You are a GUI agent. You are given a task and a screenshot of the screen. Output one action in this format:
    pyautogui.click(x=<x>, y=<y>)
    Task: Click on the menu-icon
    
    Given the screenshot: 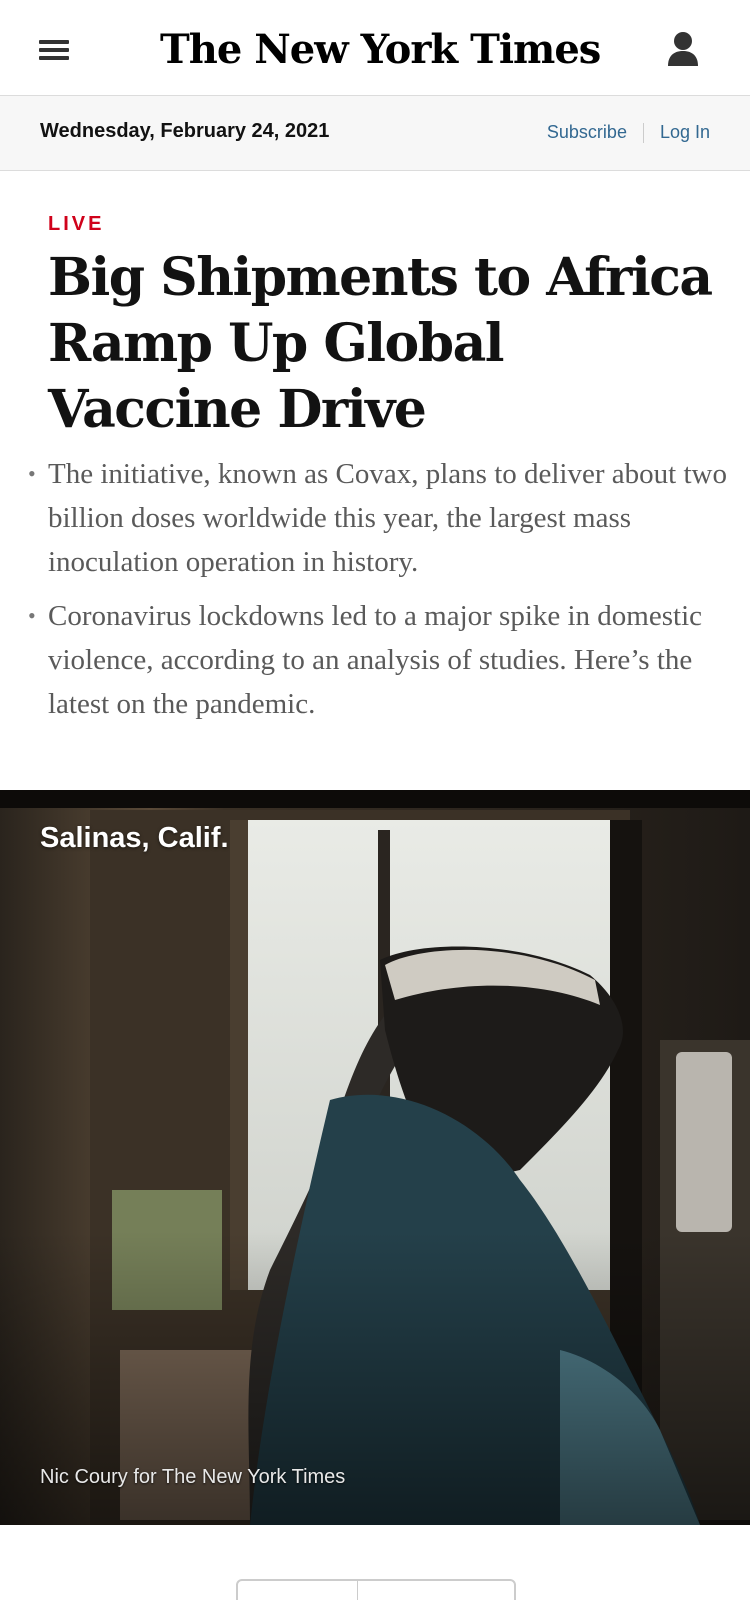 What is the action you would take?
    pyautogui.click(x=54, y=50)
    